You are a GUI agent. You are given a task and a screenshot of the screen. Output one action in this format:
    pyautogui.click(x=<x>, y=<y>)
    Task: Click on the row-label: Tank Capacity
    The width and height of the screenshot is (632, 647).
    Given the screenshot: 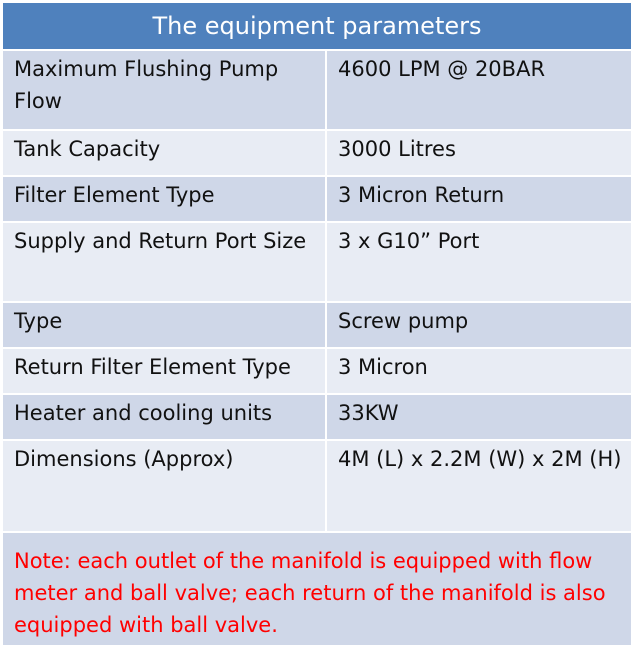 What is the action you would take?
    pyautogui.click(x=164, y=153)
    